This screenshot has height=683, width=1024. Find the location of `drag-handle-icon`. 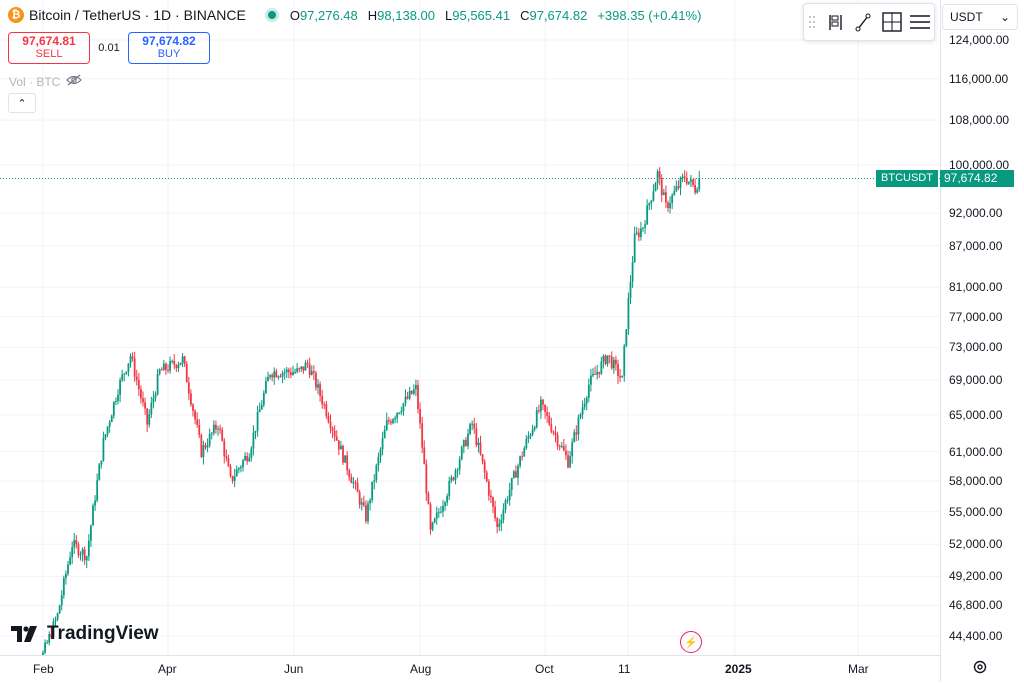

drag-handle-icon is located at coordinates (812, 22).